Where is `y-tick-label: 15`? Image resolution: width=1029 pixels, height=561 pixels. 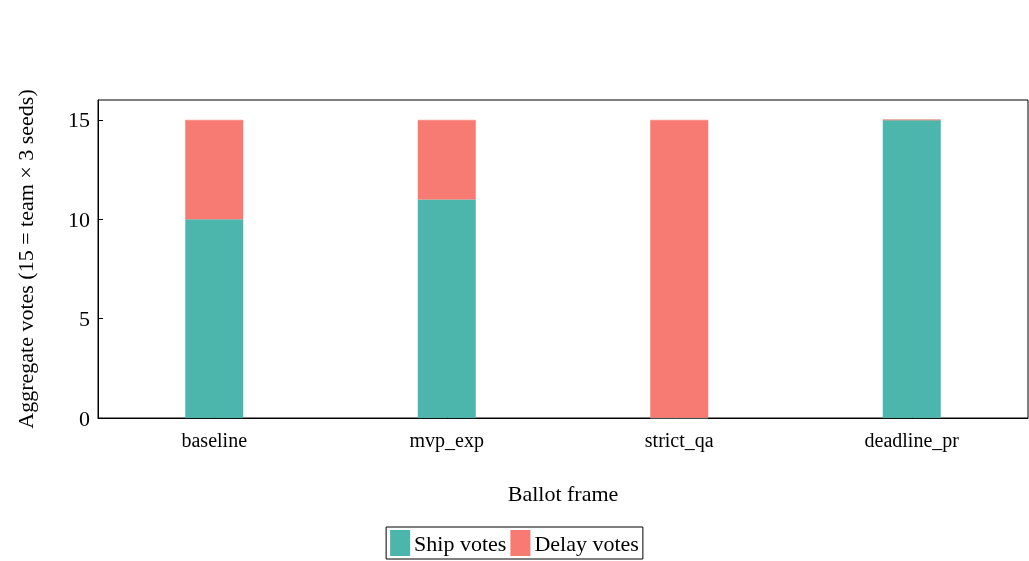 y-tick-label: 15 is located at coordinates (79, 120).